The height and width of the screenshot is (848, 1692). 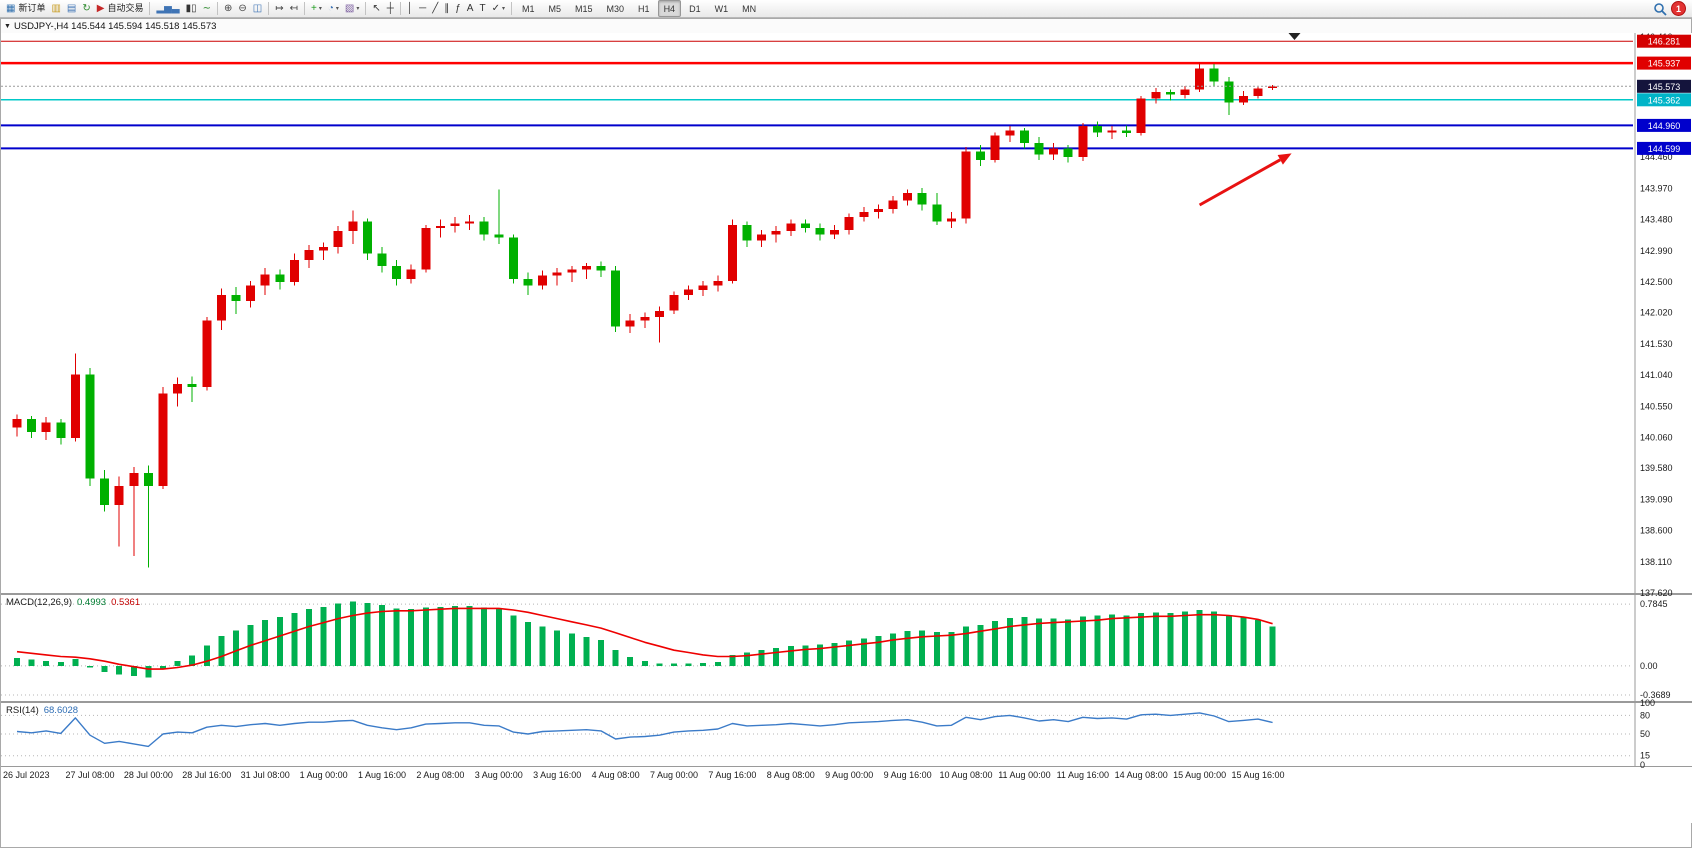 I want to click on timeframe-h1-button: H1, so click(x=644, y=8).